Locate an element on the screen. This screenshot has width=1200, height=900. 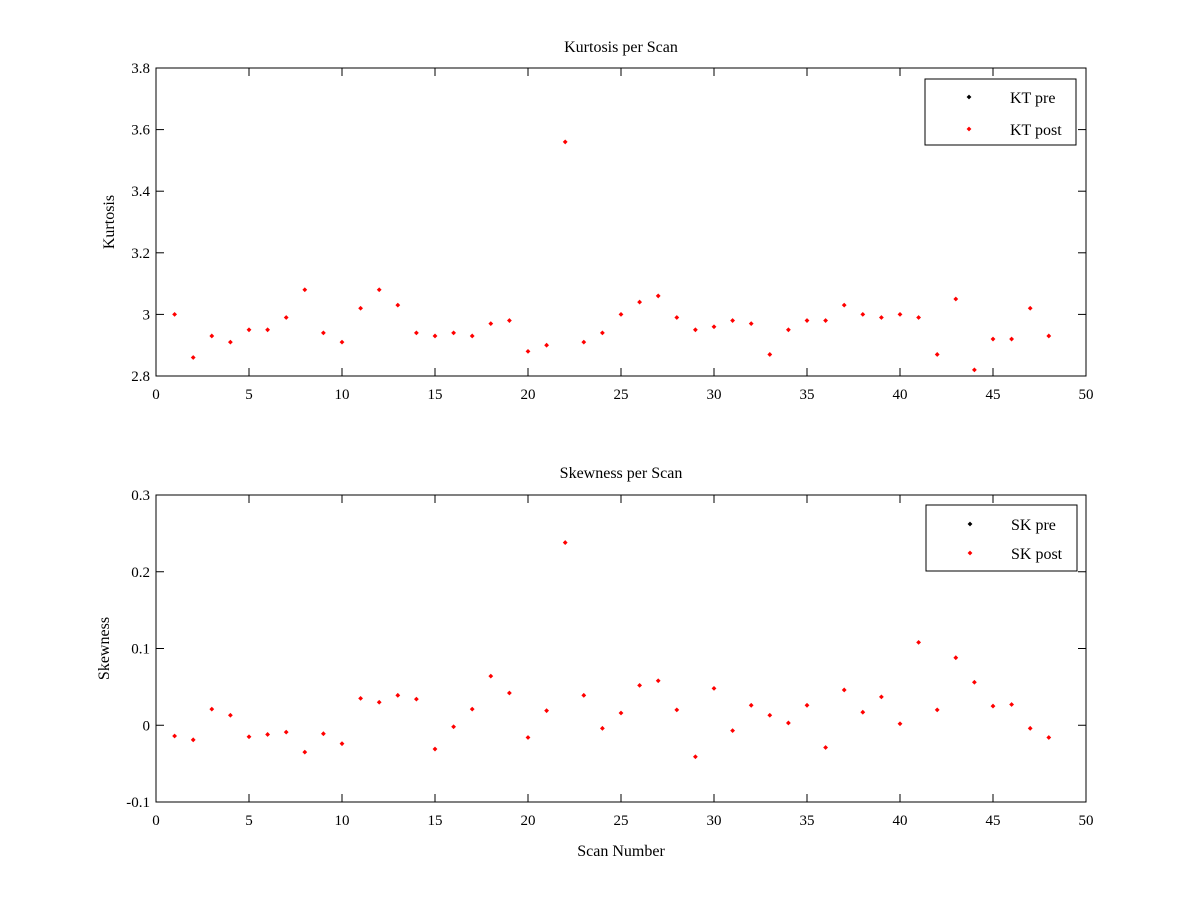
x-tick-label: 50 is located at coordinates (1086, 395).